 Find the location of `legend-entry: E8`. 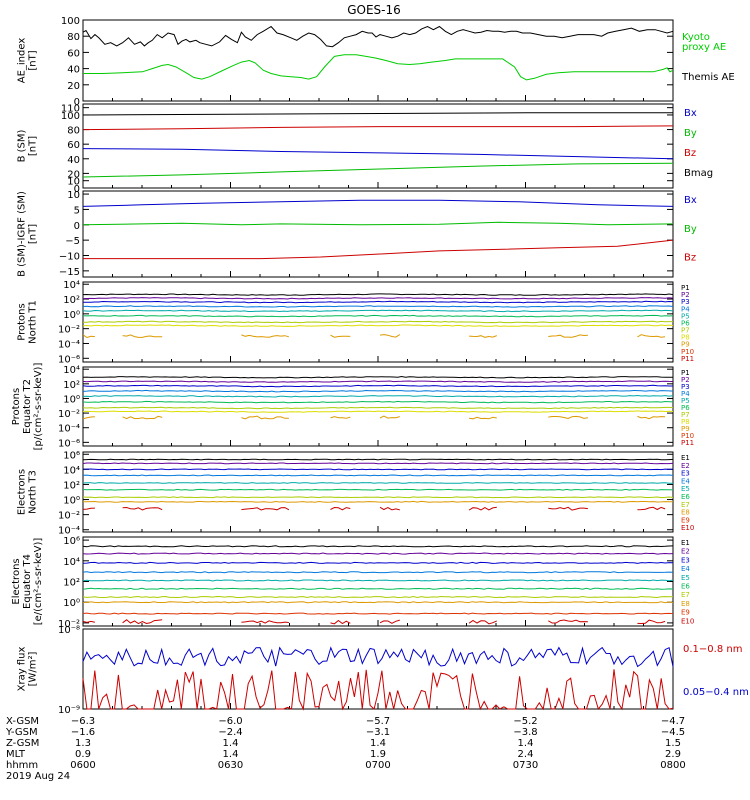

legend-entry: E8 is located at coordinates (685, 604).